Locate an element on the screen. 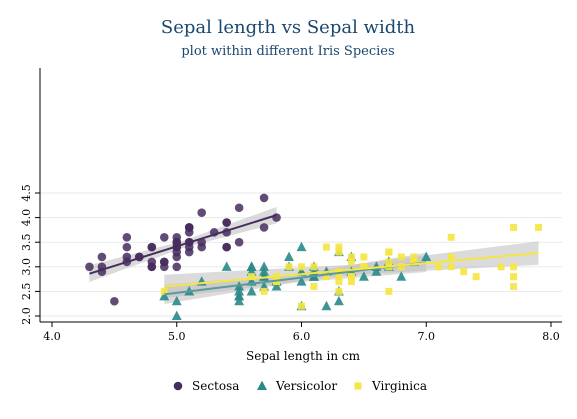 This screenshot has height=419, width=577. legend-label-sectosa: Sectosa is located at coordinates (215, 386).